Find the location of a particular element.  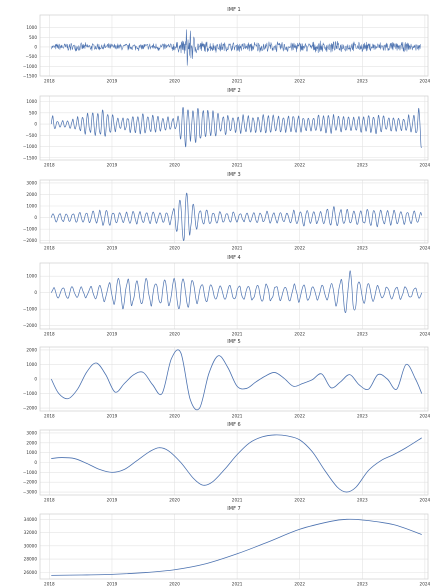

y-tick-label: 32000 is located at coordinates (31, 532).